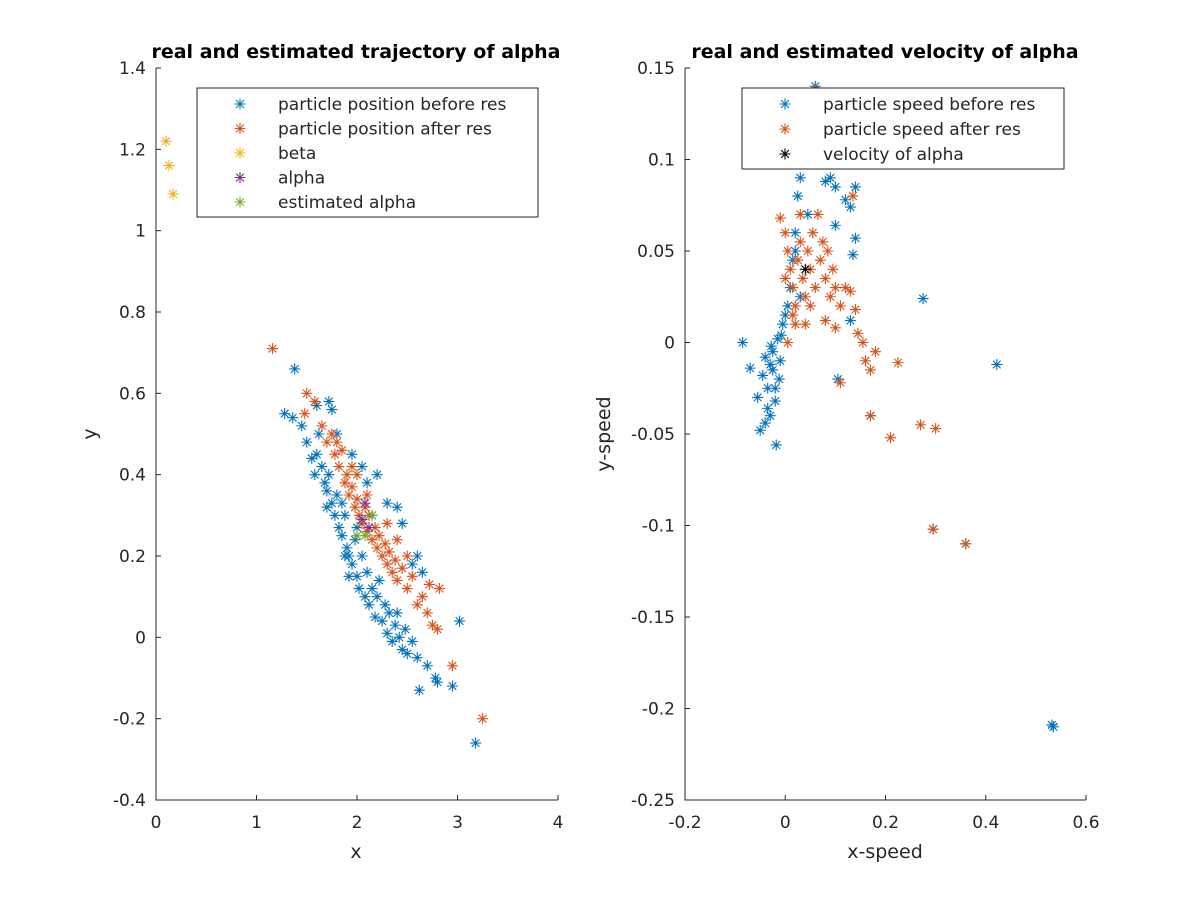 This screenshot has height=900, width=1200. I want to click on y-tick-label: -0.4, so click(129, 801).